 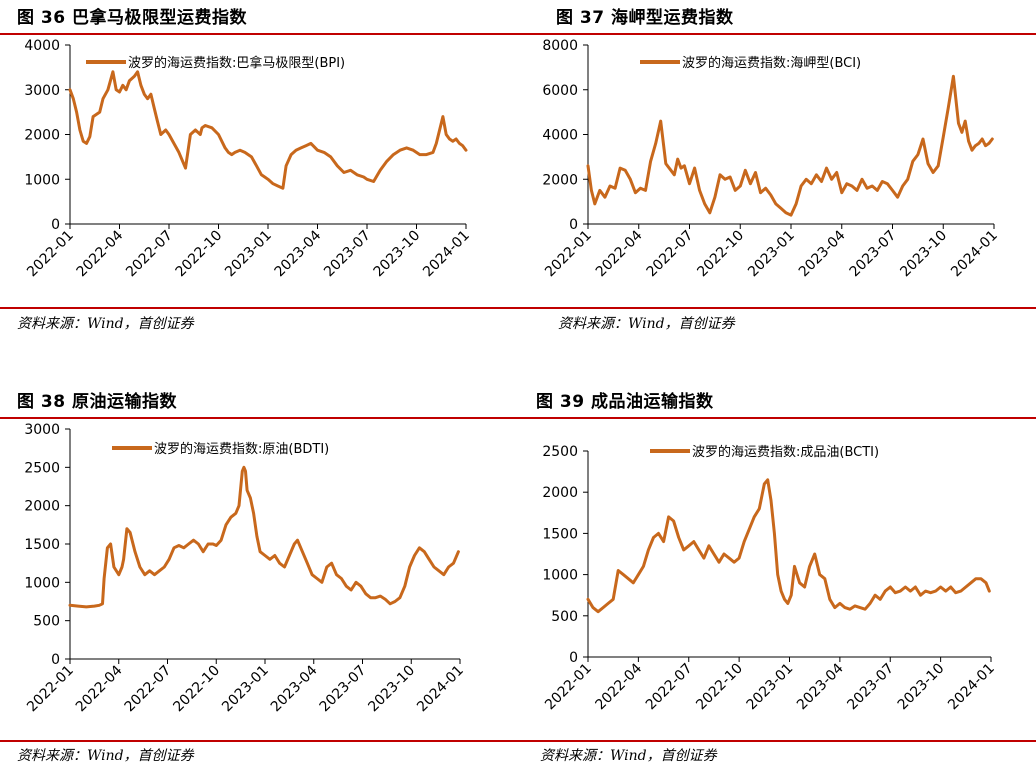 I want to click on figure-title: 图 38 原油运输指数, so click(x=97, y=402).